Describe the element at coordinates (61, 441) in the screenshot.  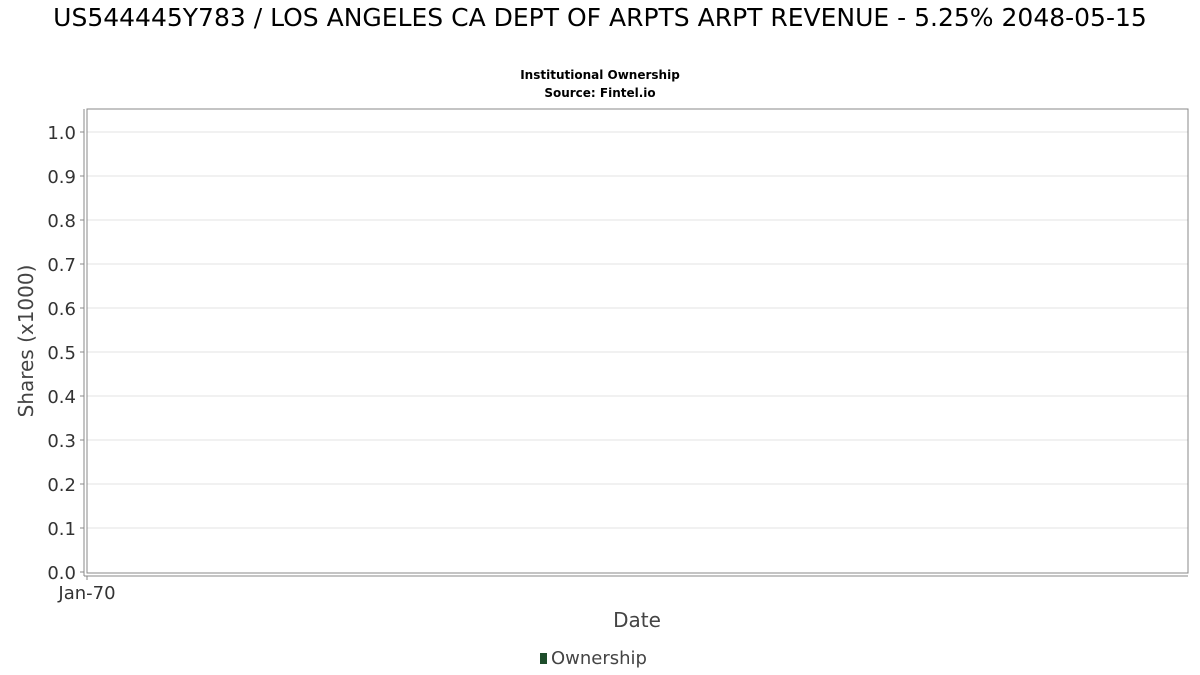
I see `y-tick-label: 0.3` at that location.